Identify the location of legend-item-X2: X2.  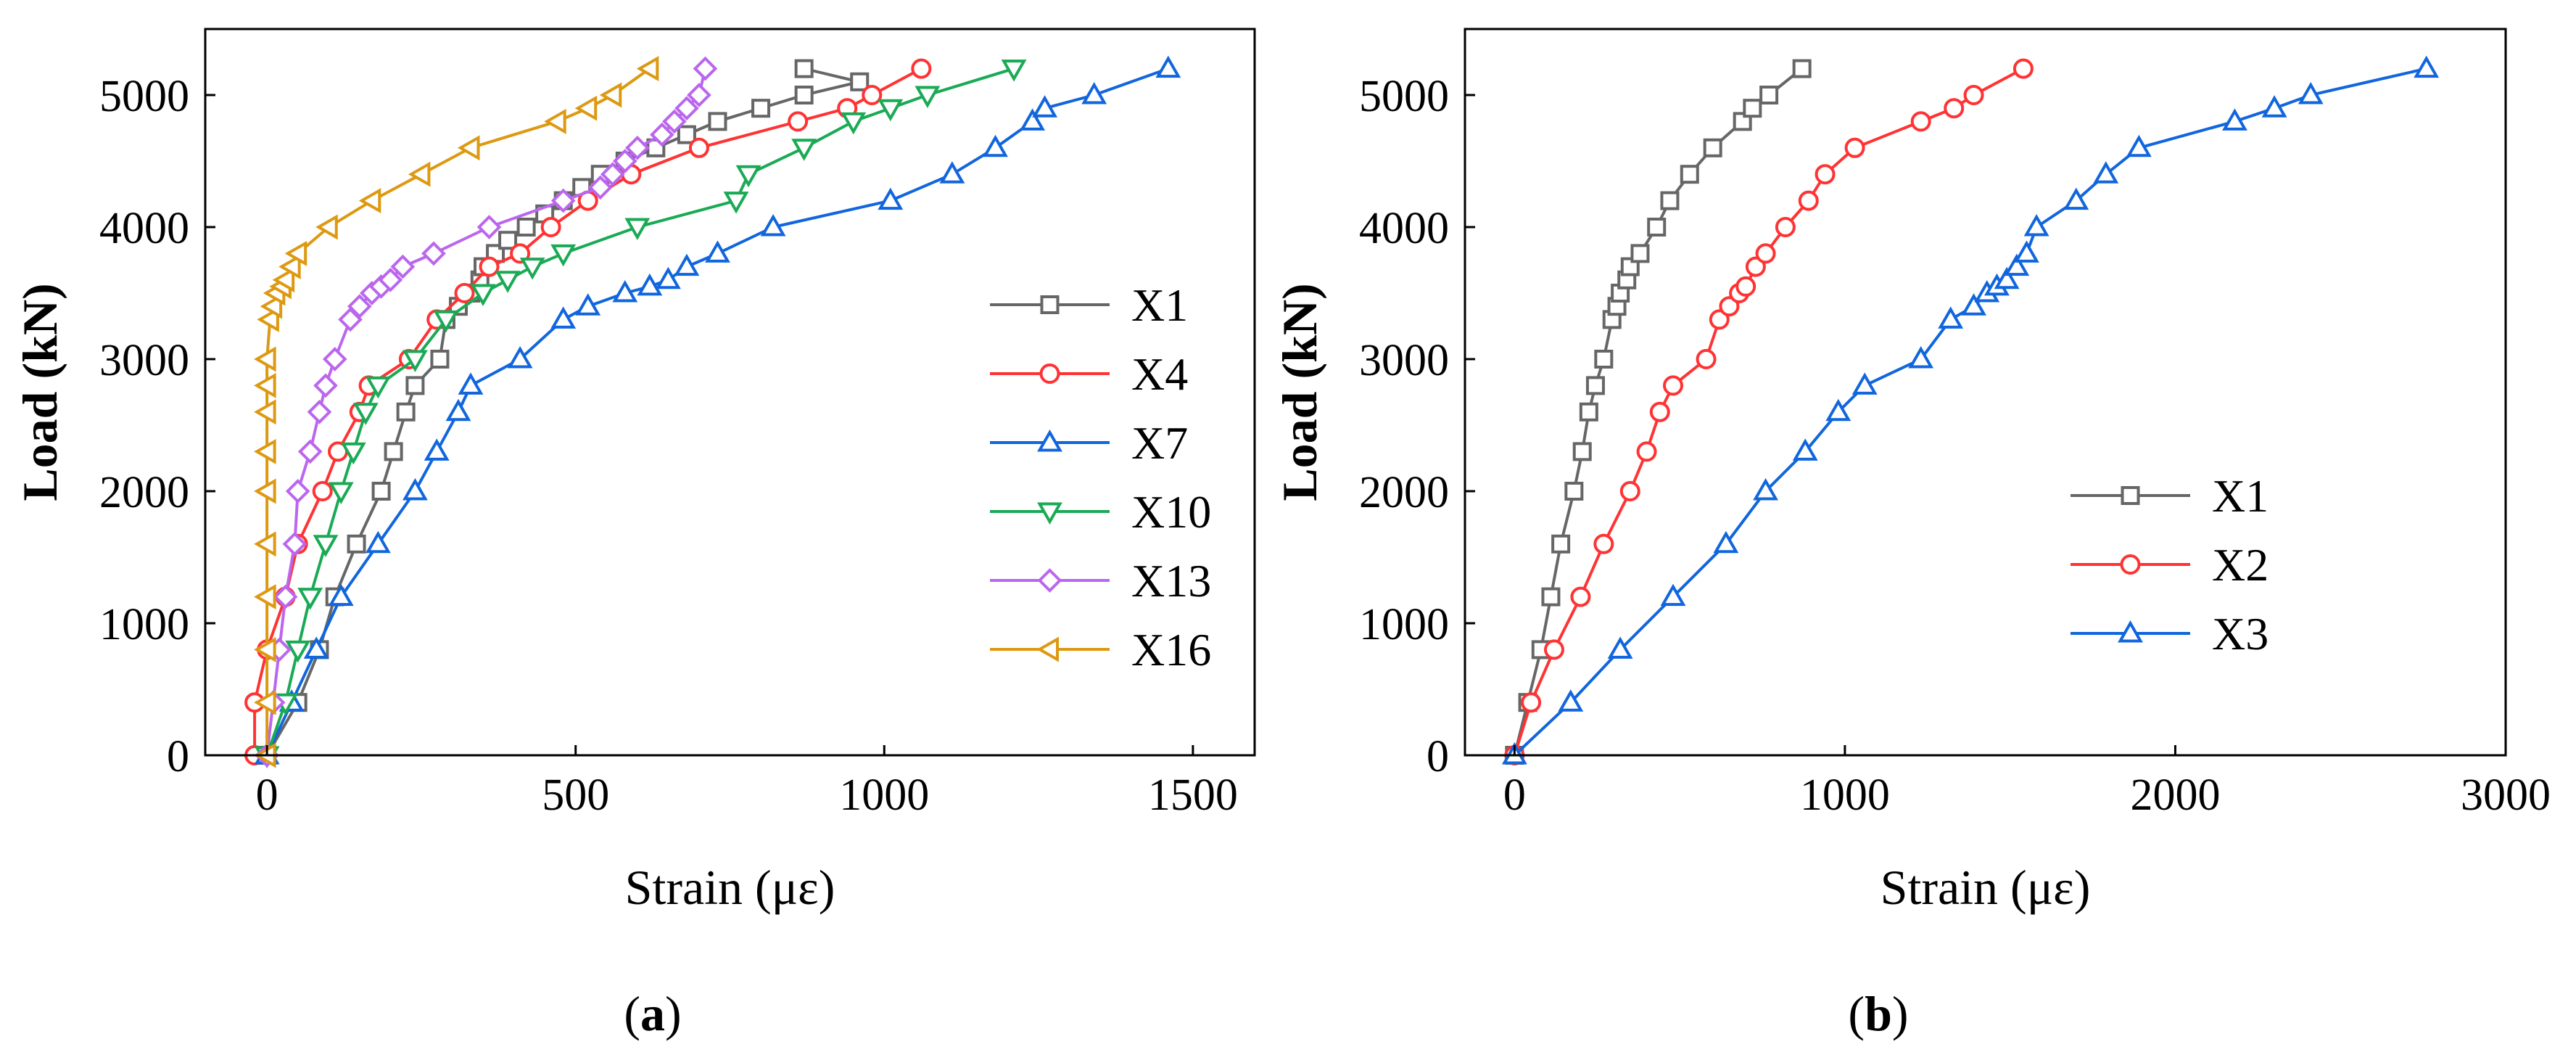
(2170, 565).